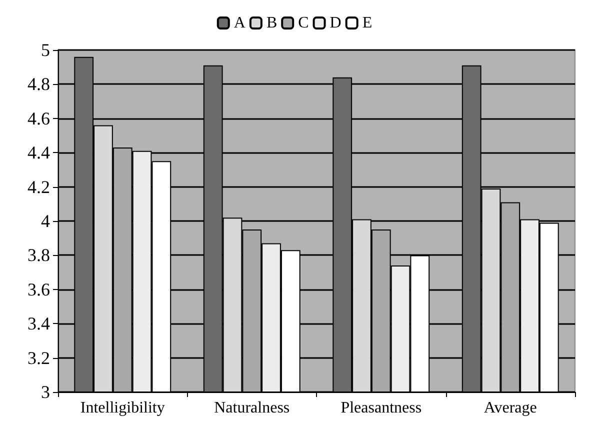 This screenshot has width=589, height=432. Describe the element at coordinates (510, 408) in the screenshot. I see `x-tick-label: Average` at that location.